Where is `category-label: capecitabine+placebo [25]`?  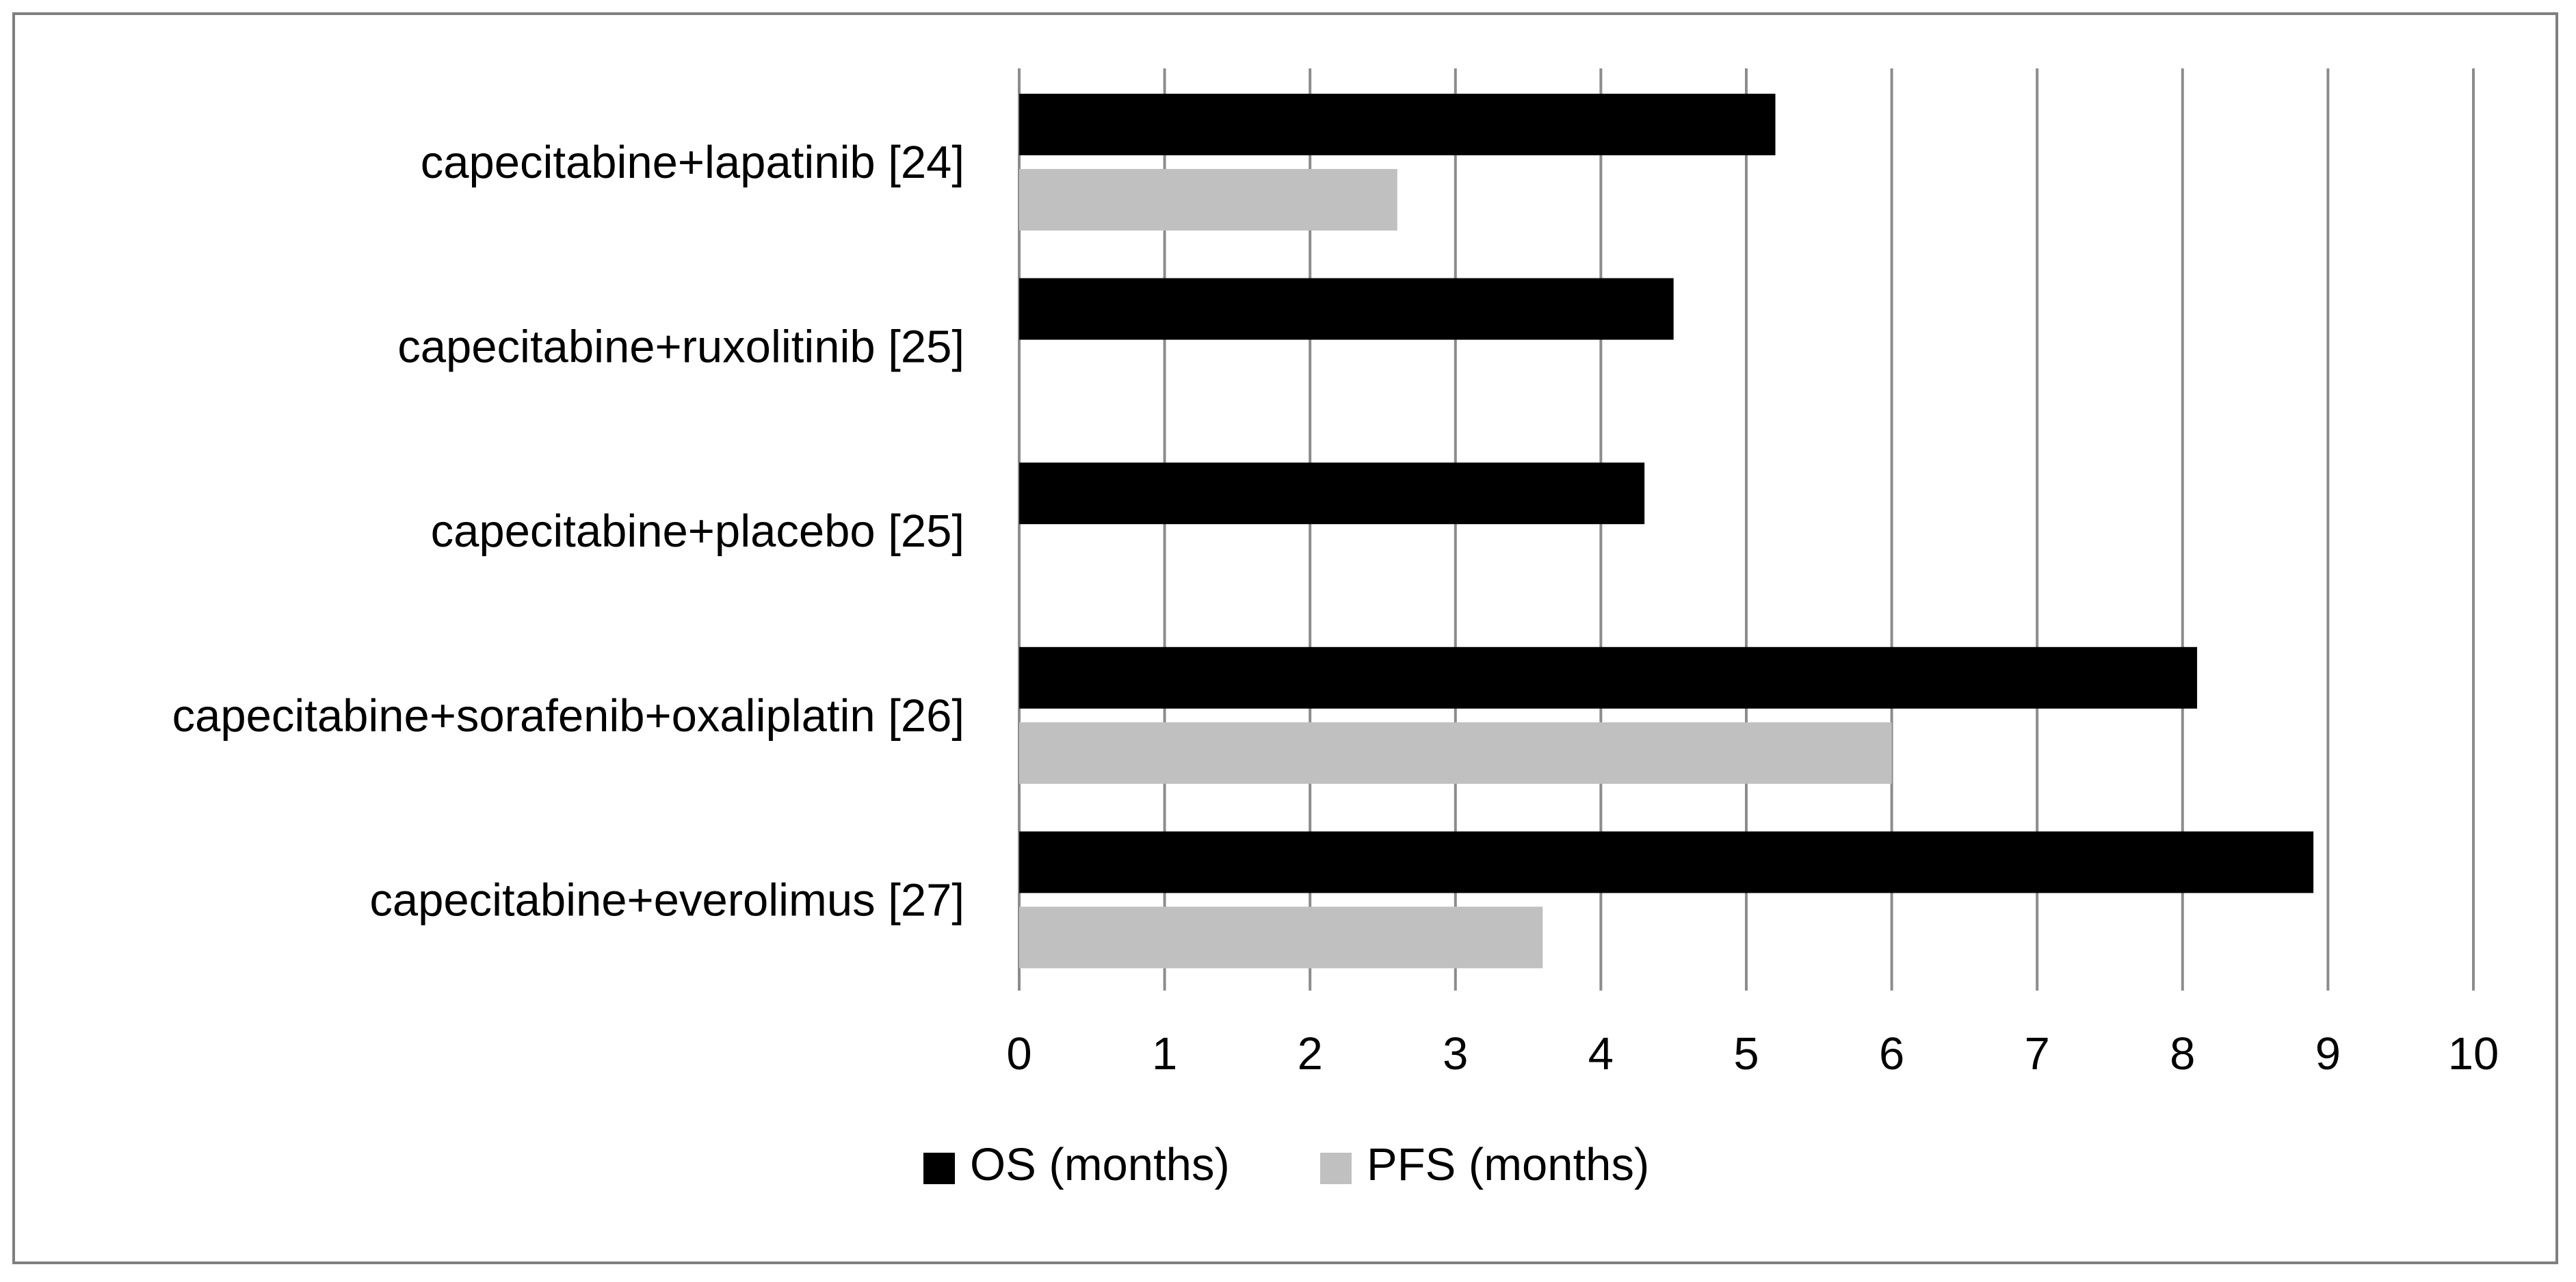 category-label: capecitabine+placebo [25] is located at coordinates (697, 531).